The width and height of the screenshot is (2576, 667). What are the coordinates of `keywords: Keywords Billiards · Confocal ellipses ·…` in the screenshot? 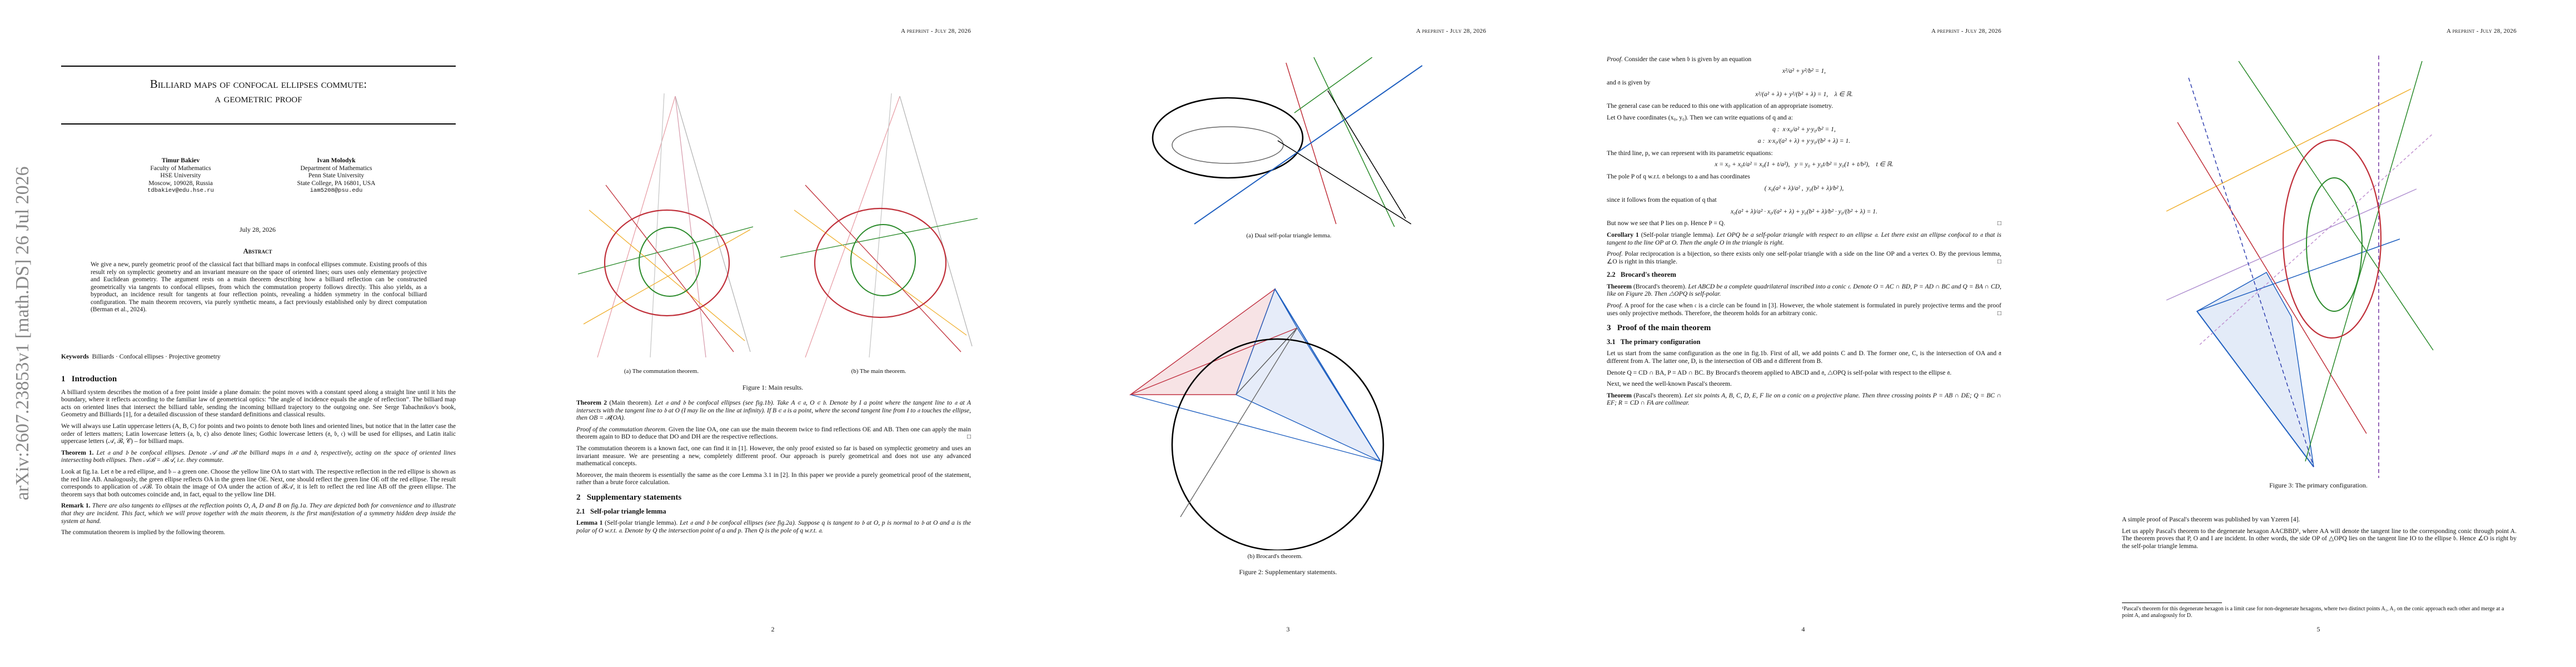 It's located at (141, 357).